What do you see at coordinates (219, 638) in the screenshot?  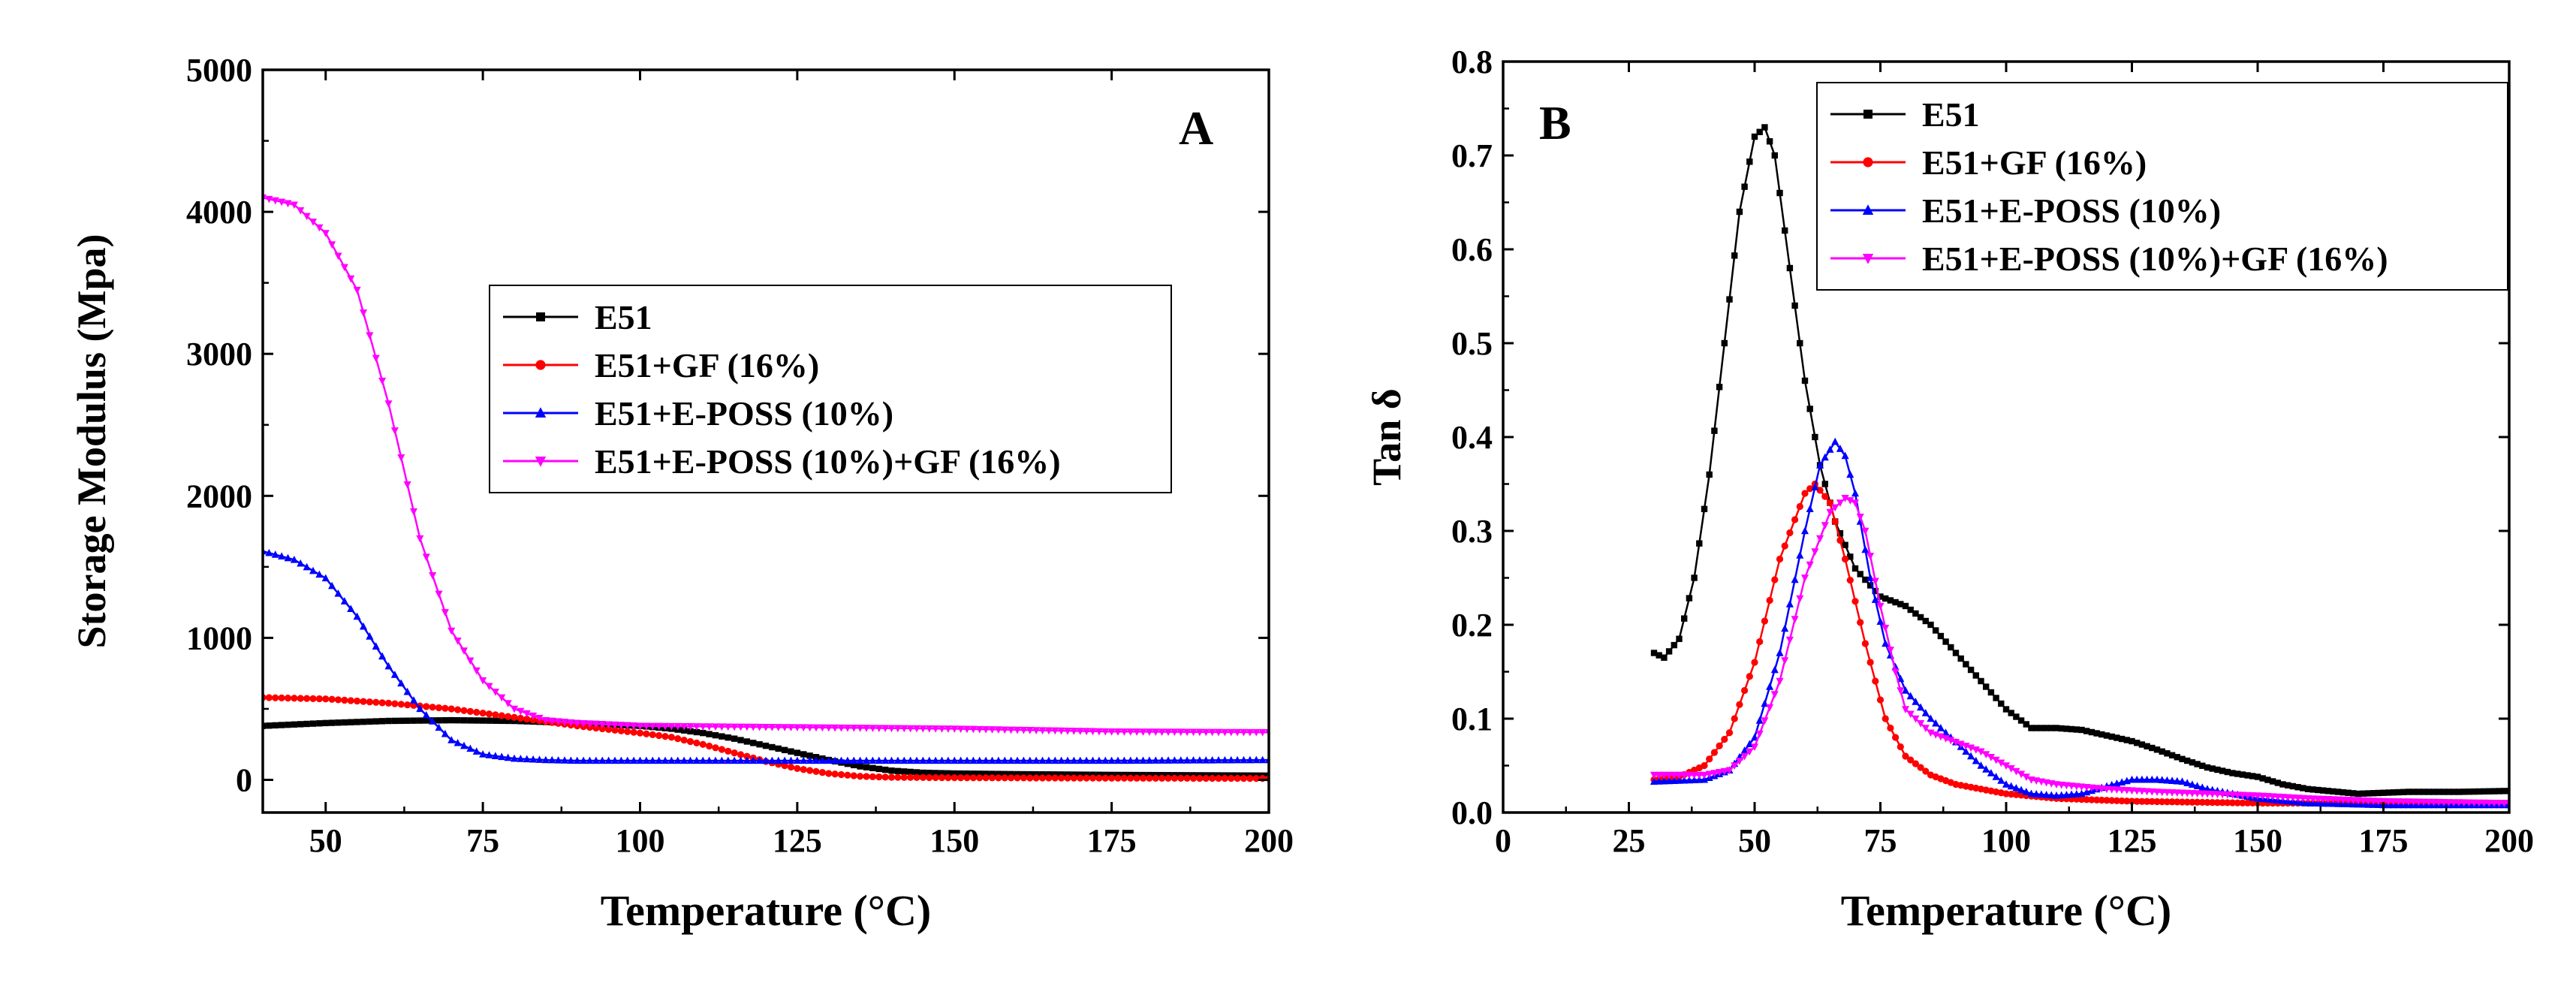 I see `y-tick-label: 1000` at bounding box center [219, 638].